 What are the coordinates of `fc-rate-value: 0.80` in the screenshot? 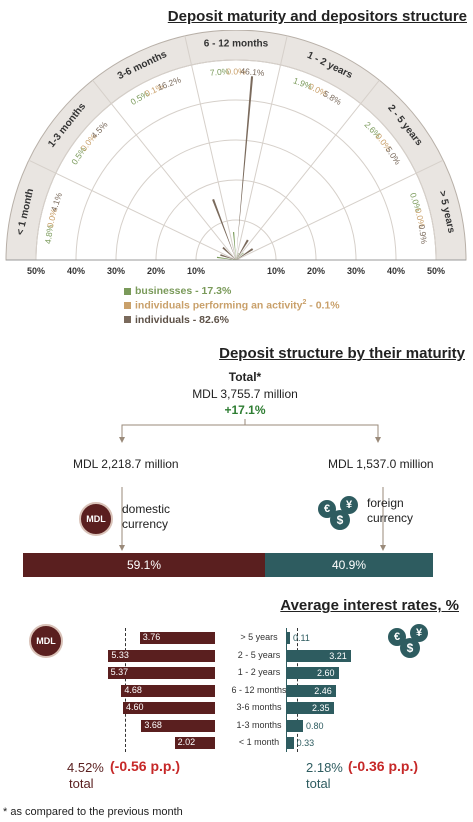 It's located at (315, 725).